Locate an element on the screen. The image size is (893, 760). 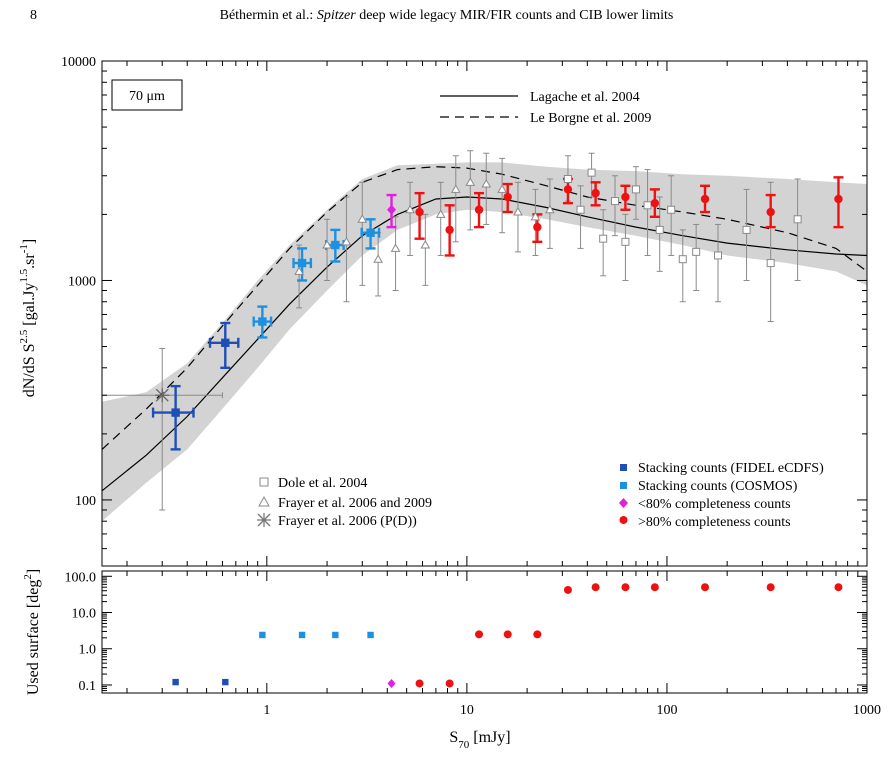
band-label: 70 μm is located at coordinates (147, 96).